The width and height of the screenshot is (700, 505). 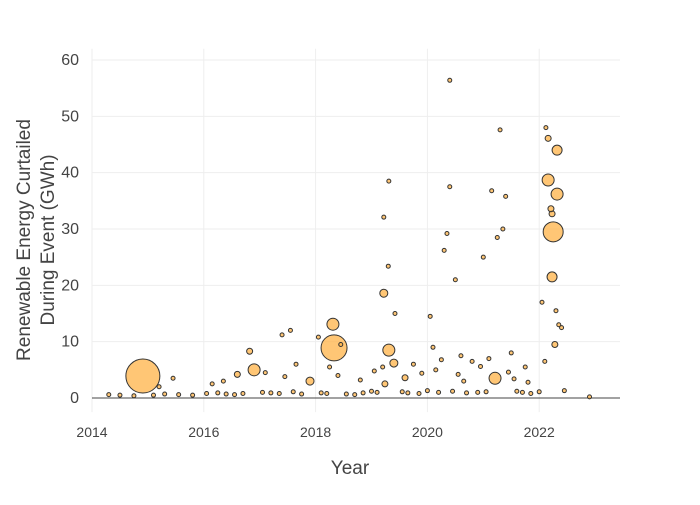 What do you see at coordinates (74, 398) in the screenshot?
I see `y-tick-label: 0` at bounding box center [74, 398].